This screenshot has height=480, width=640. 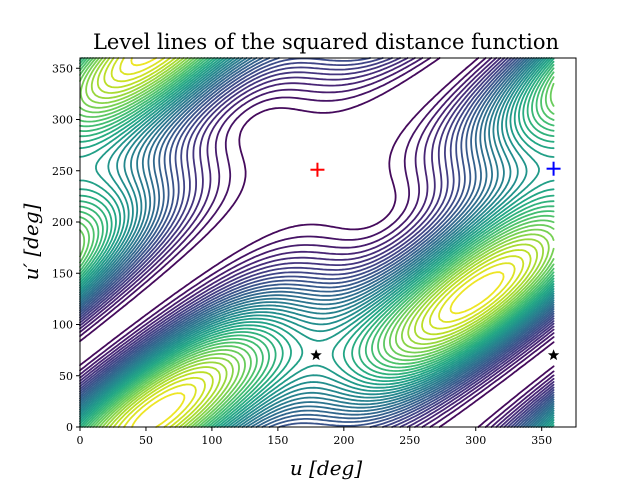 I want to click on y-tick-label: 100, so click(x=62, y=325).